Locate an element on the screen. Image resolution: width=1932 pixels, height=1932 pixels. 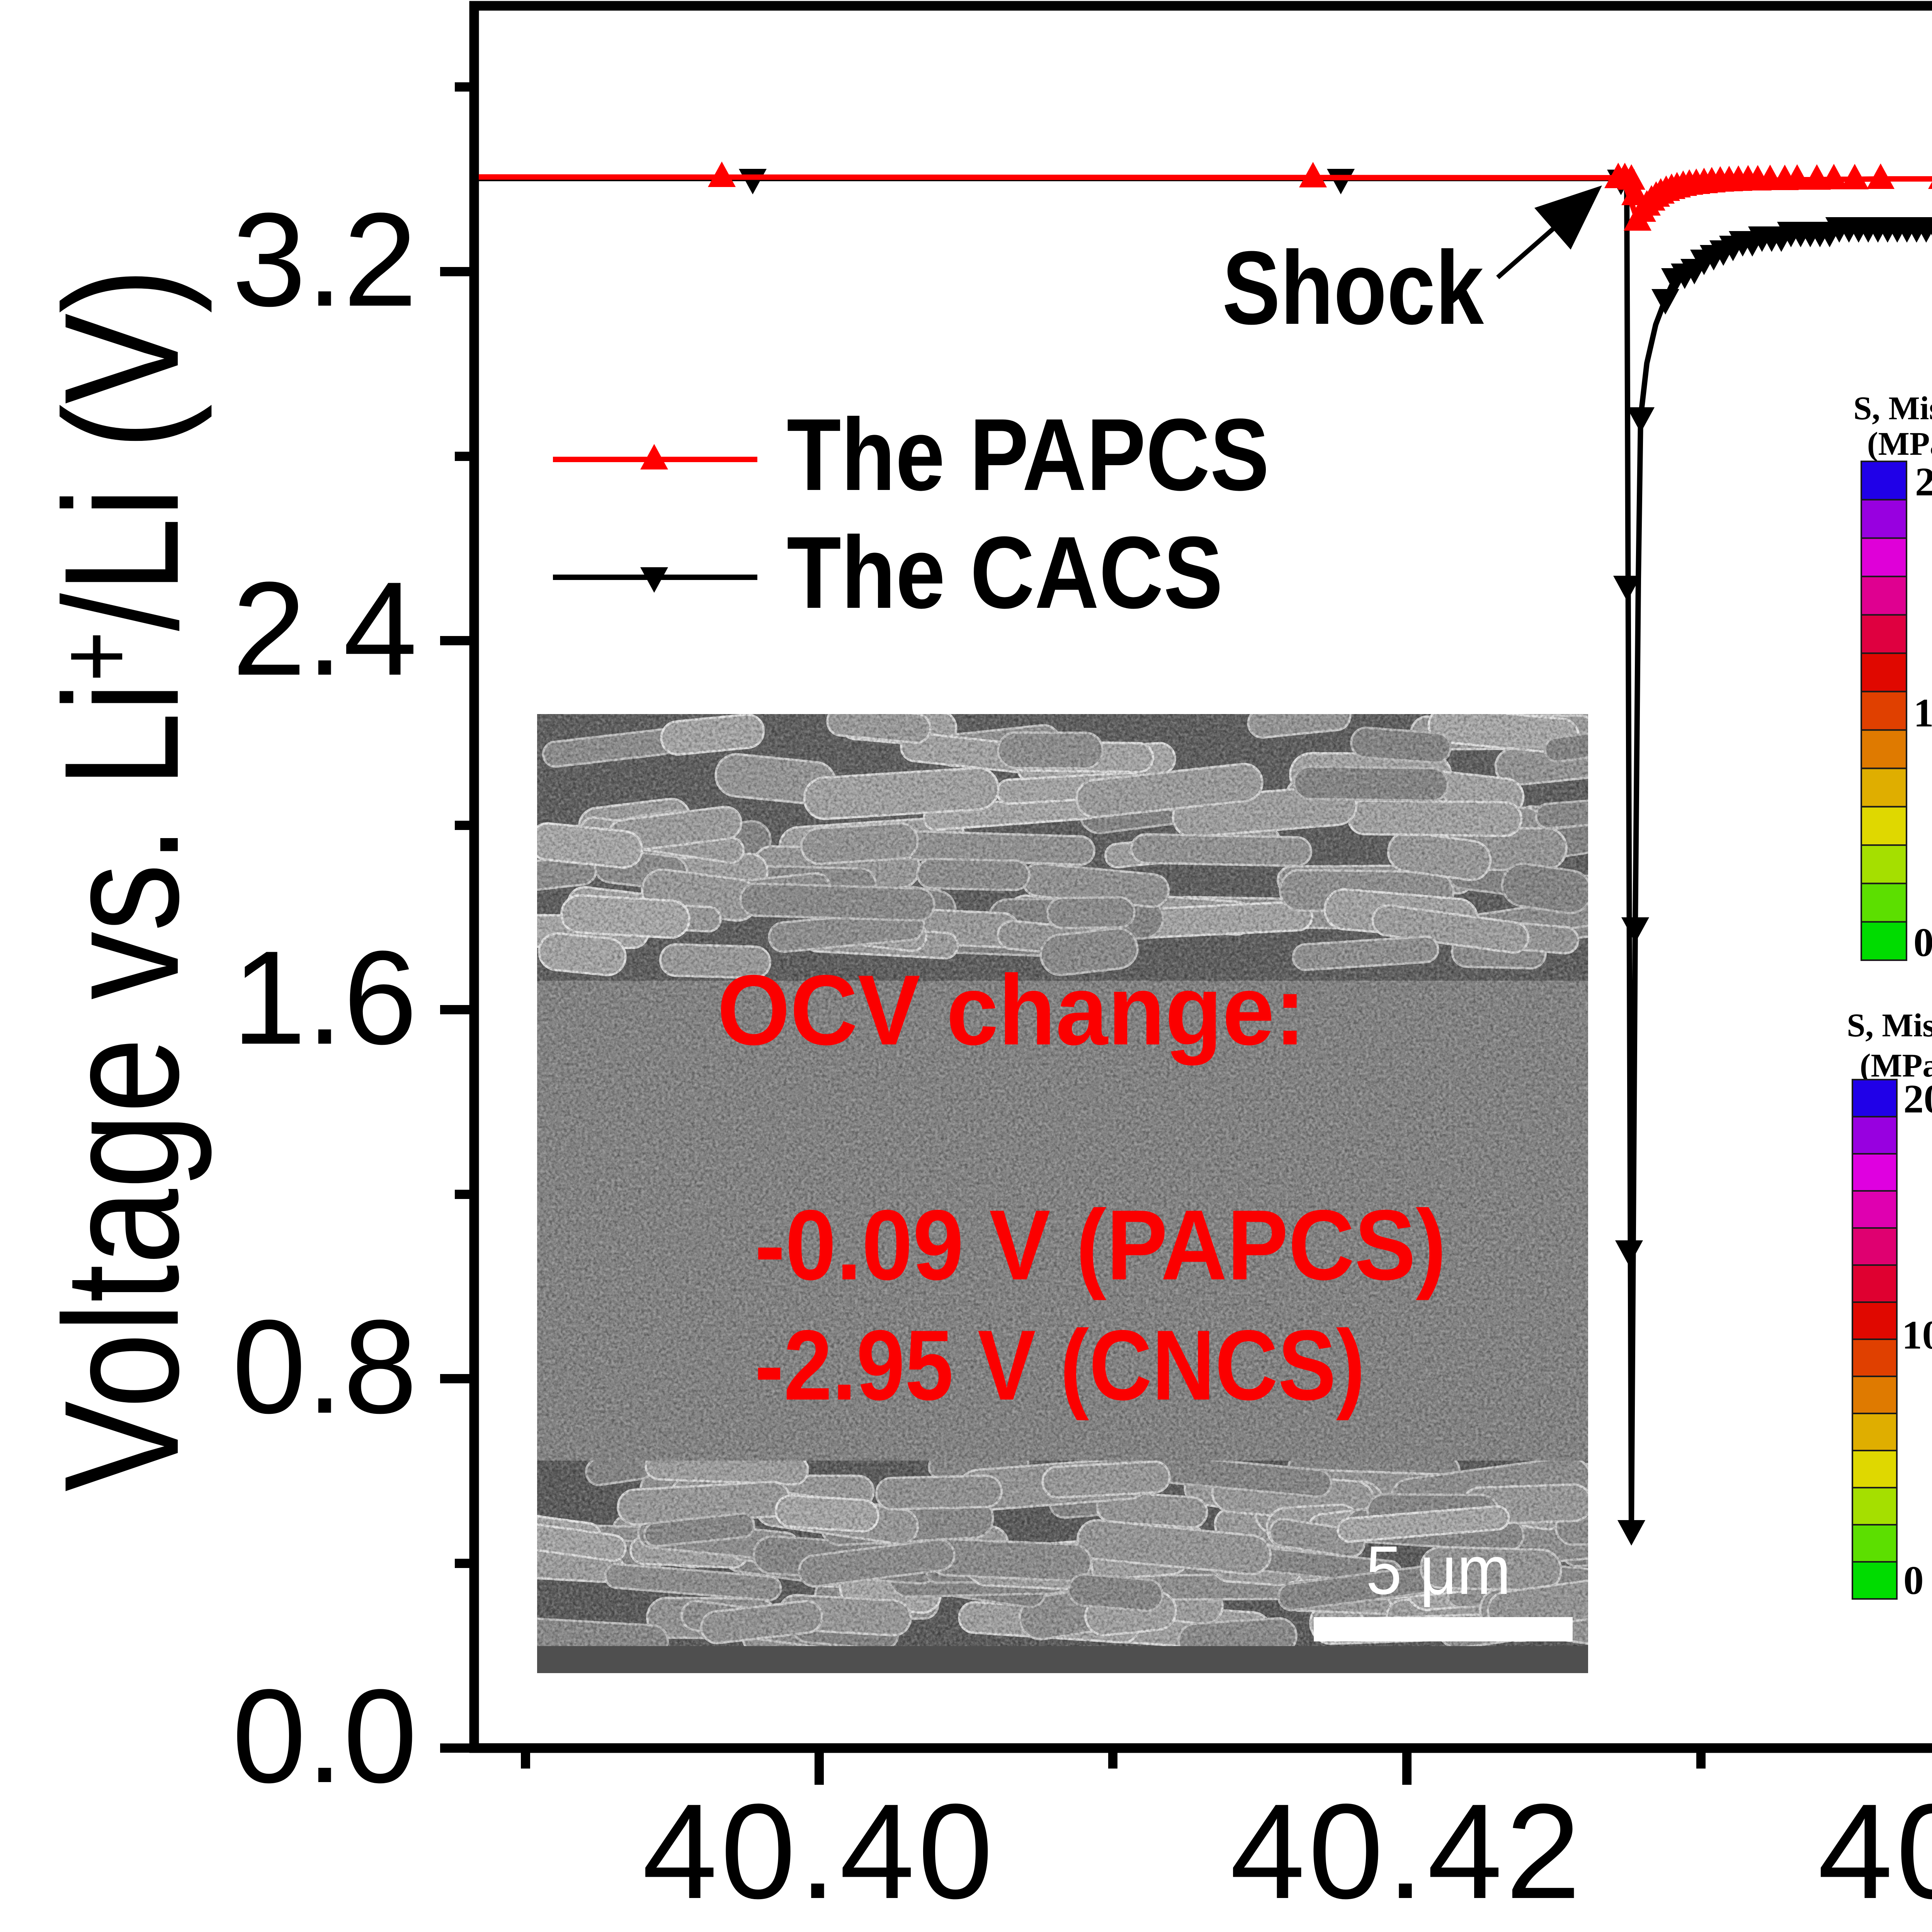
svg-text: 3.2 is located at coordinates (324, 259).